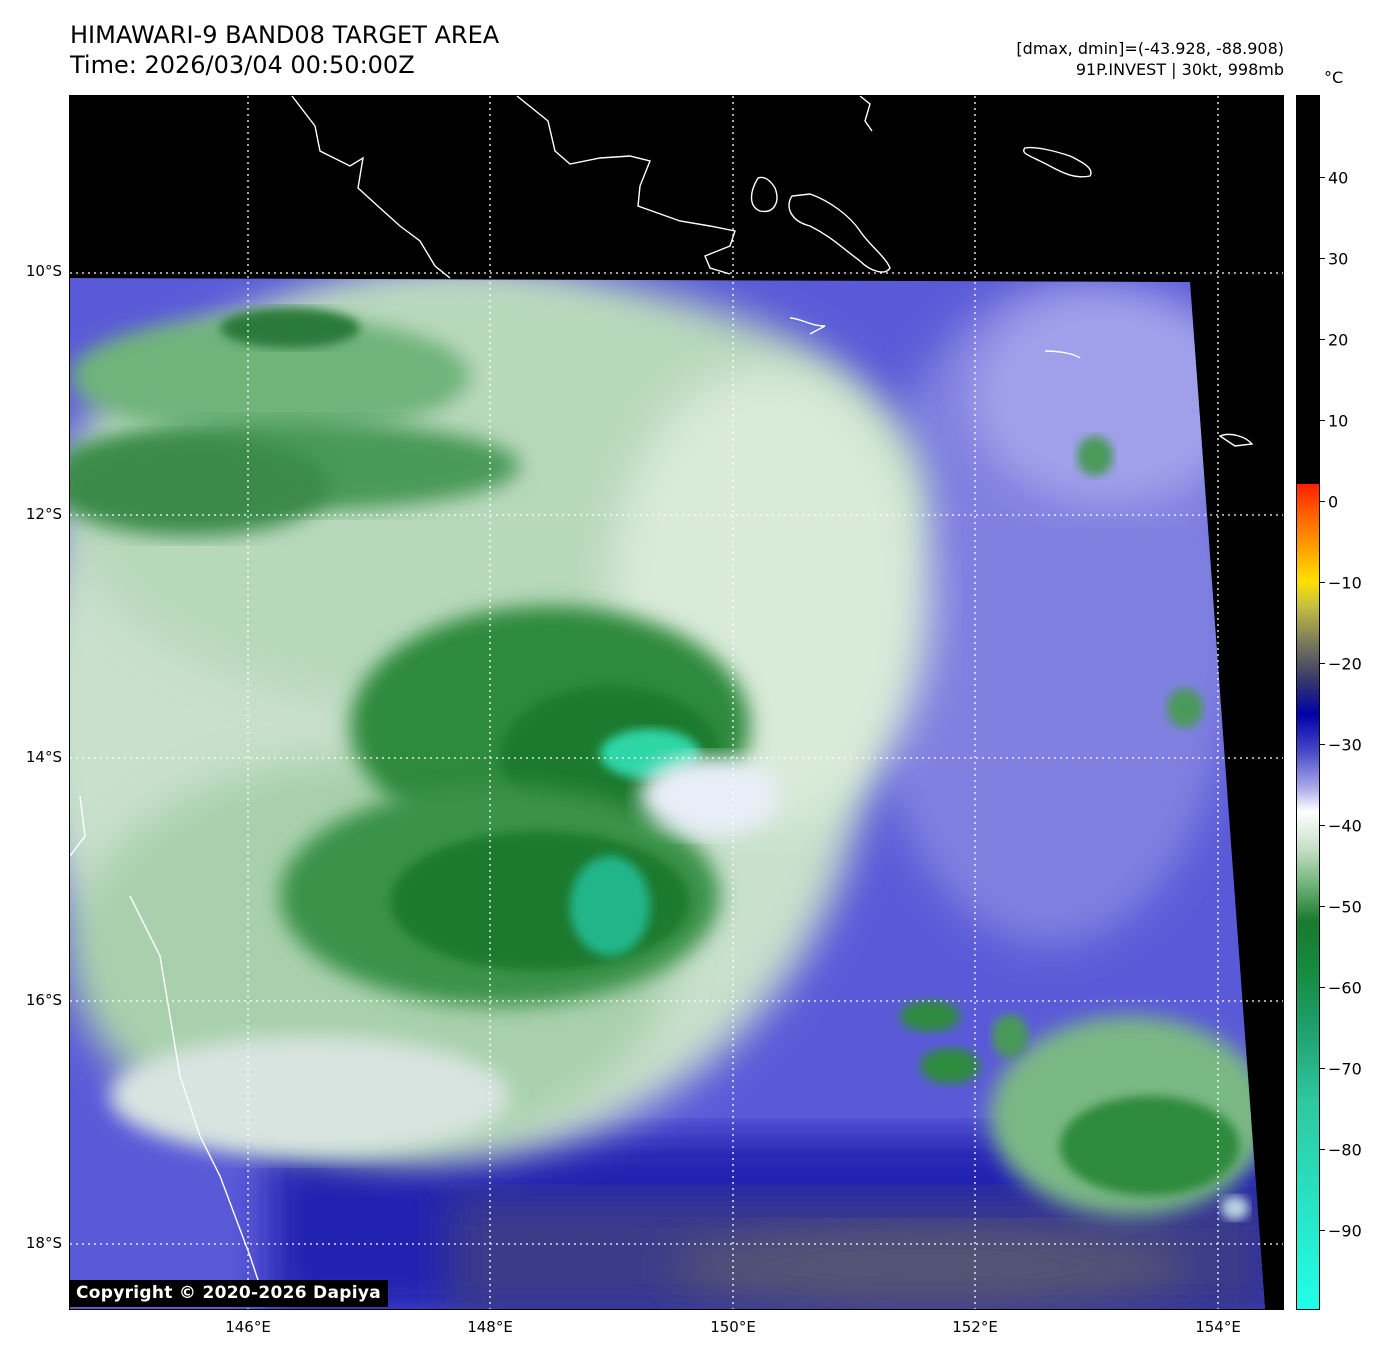 The image size is (1388, 1359). What do you see at coordinates (1345, 583) in the screenshot?
I see `cb-tick-minus10: −10` at bounding box center [1345, 583].